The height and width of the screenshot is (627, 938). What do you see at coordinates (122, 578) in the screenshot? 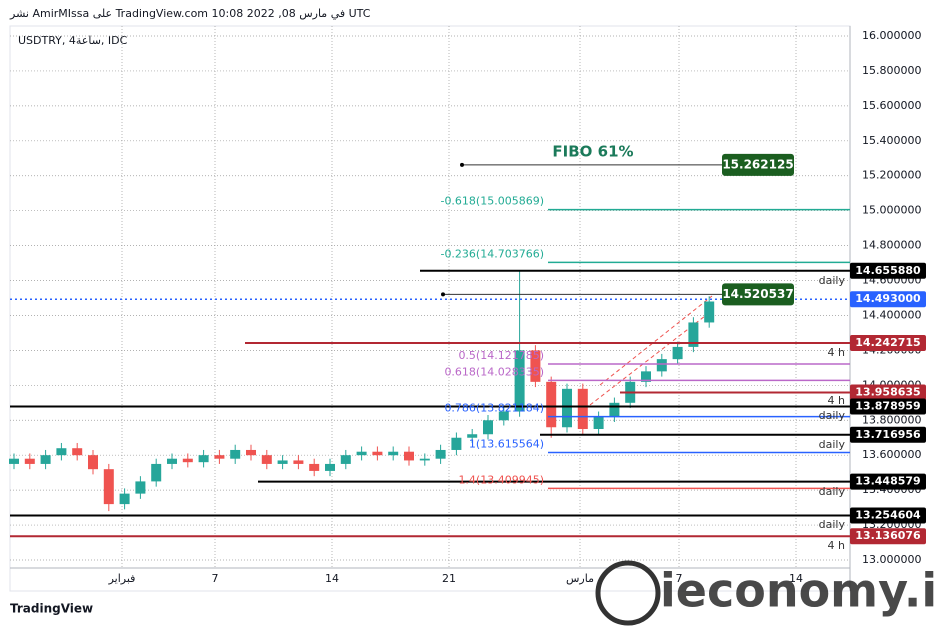
I see `x-tick-label: فبراير` at bounding box center [122, 578].